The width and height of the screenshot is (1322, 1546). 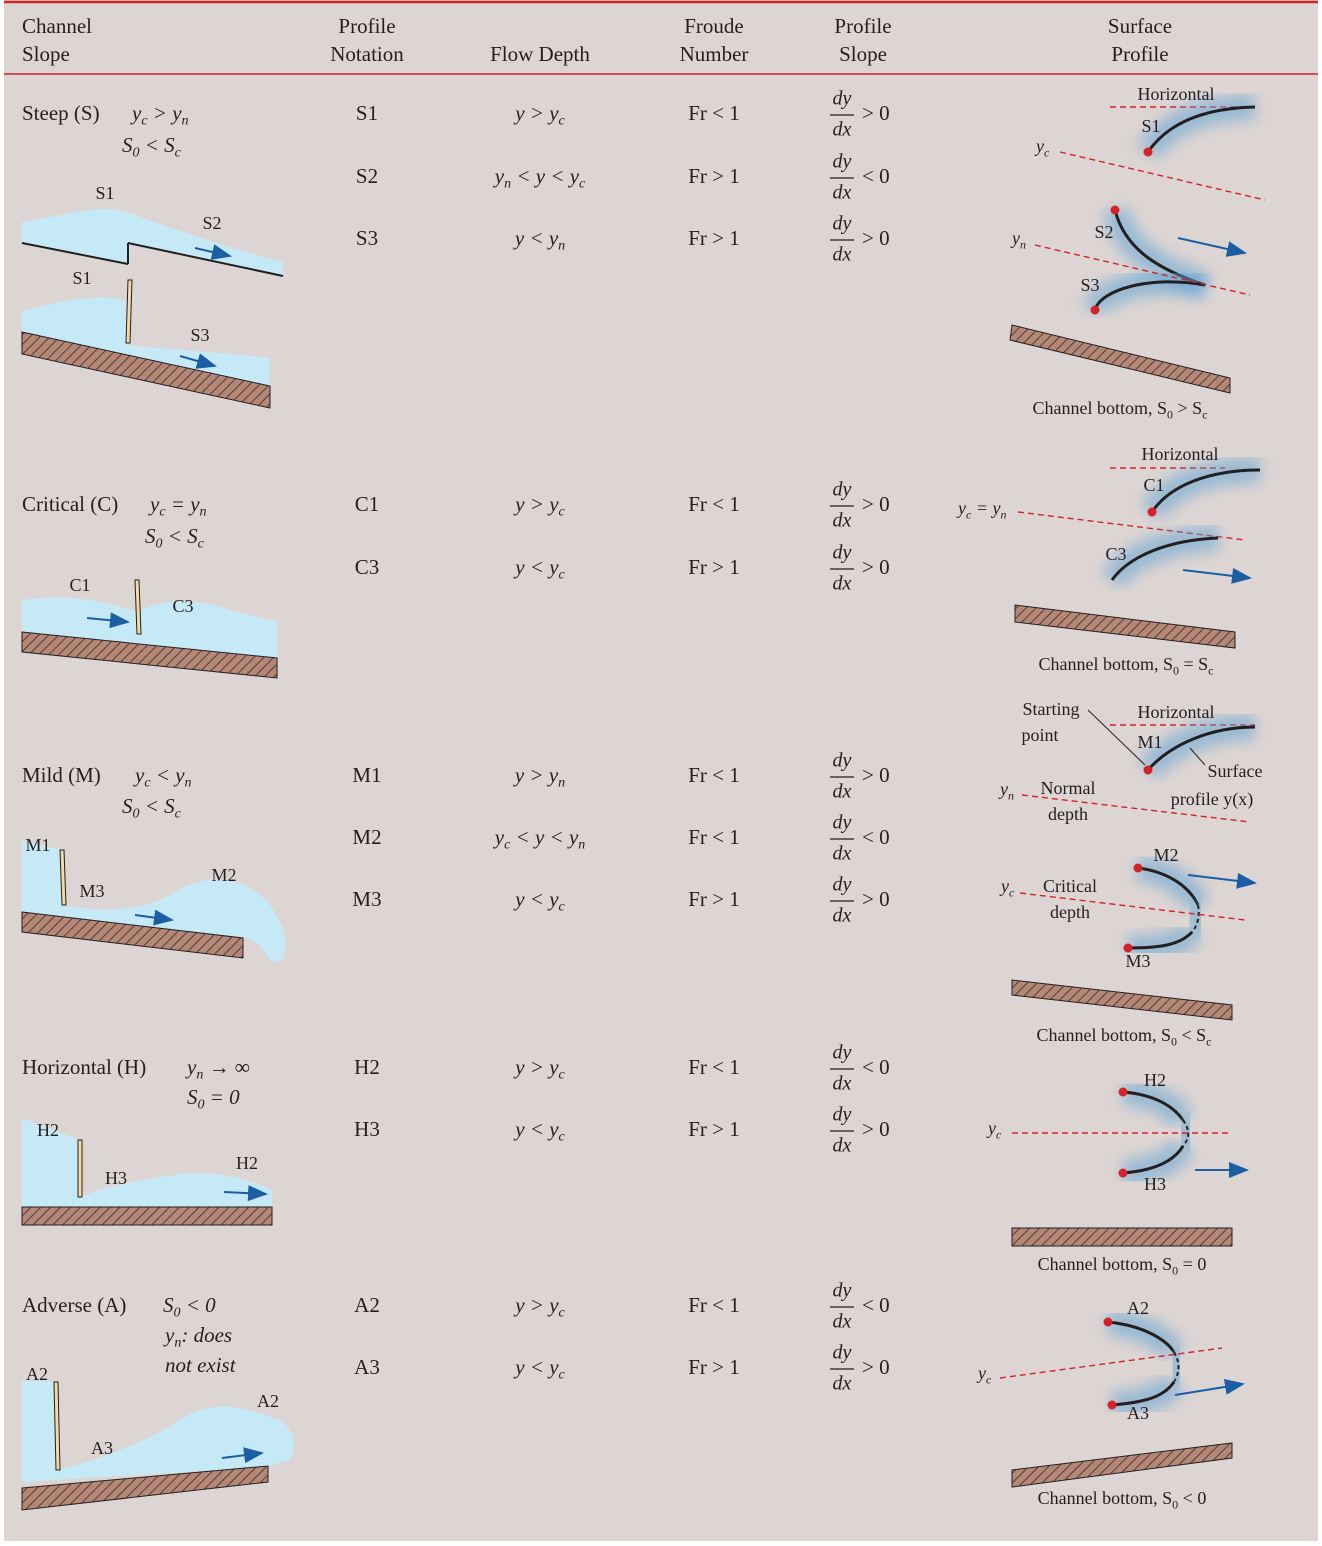 I want to click on math-part: → ∞, so click(x=226, y=1067).